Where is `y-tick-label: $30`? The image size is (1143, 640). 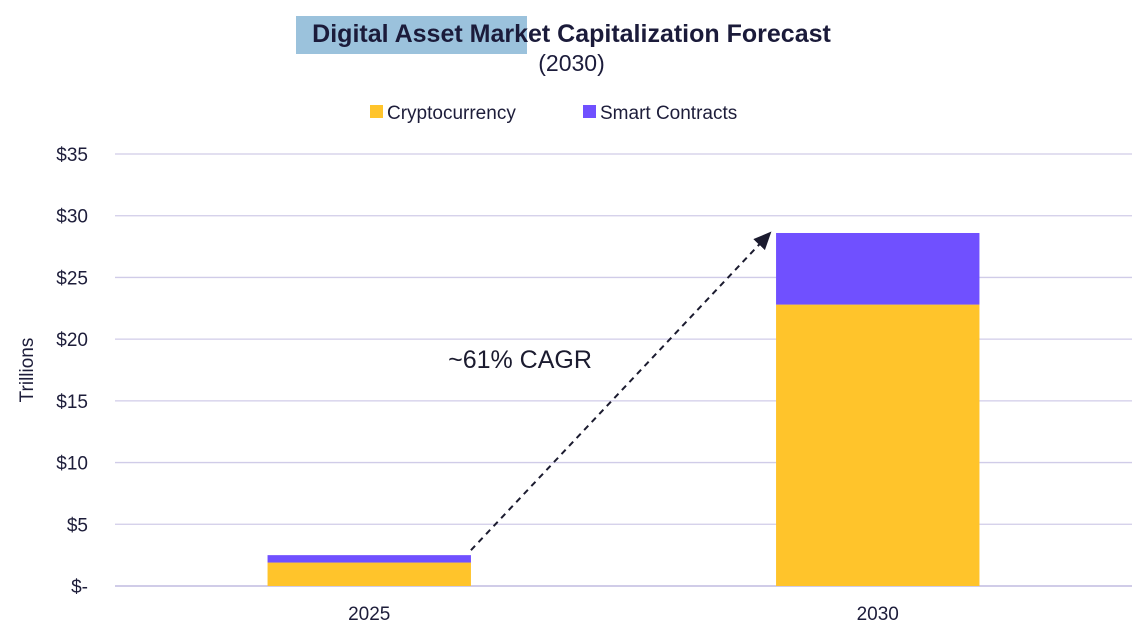
y-tick-label: $30 is located at coordinates (72, 217).